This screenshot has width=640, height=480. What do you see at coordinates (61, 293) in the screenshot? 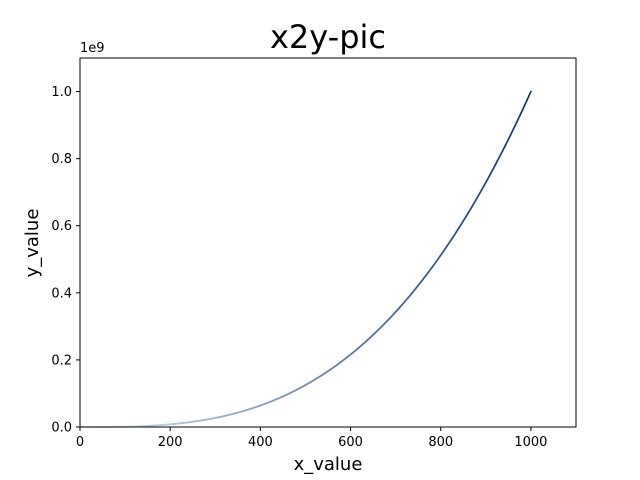
I see `y-tick-label: 0.4` at bounding box center [61, 293].